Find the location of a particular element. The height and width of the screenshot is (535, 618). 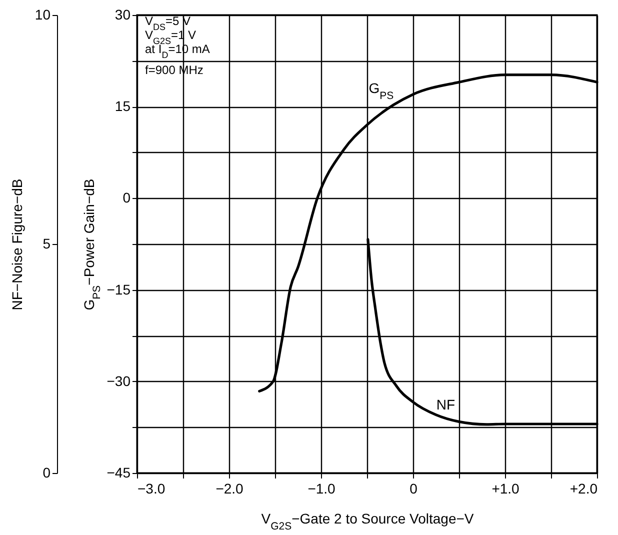

y-tick-label: −30 is located at coordinates (118, 380).